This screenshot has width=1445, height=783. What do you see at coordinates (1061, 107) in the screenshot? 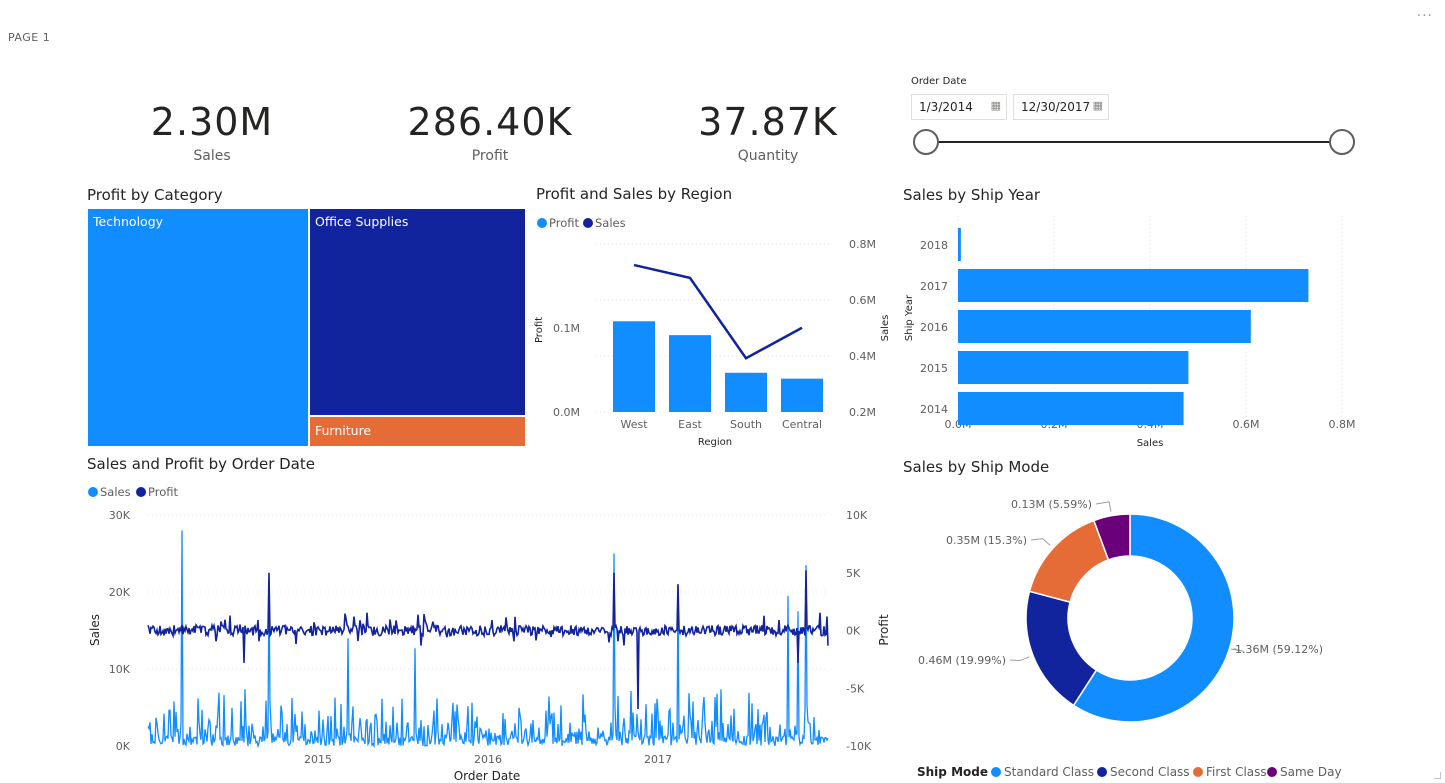
I see `end-date-input: 12/30/2017 ▦` at bounding box center [1061, 107].